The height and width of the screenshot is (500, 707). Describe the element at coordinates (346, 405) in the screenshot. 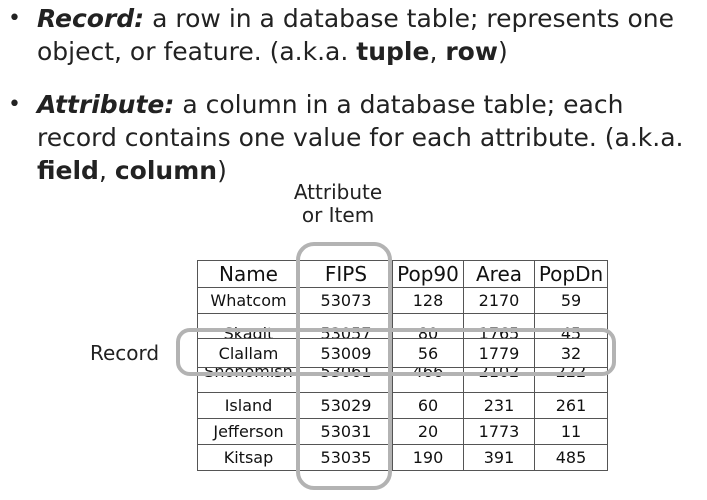

I see `cell-fips: 53029` at that location.